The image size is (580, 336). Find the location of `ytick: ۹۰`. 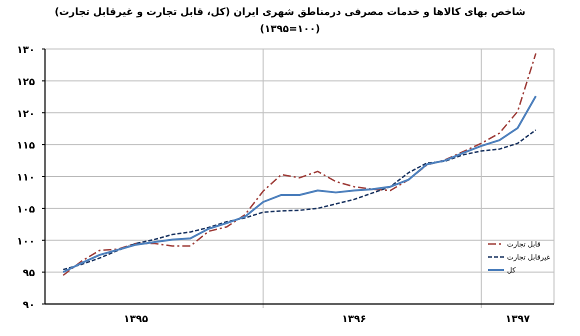

ytick: ۹۰ is located at coordinates (28, 305).